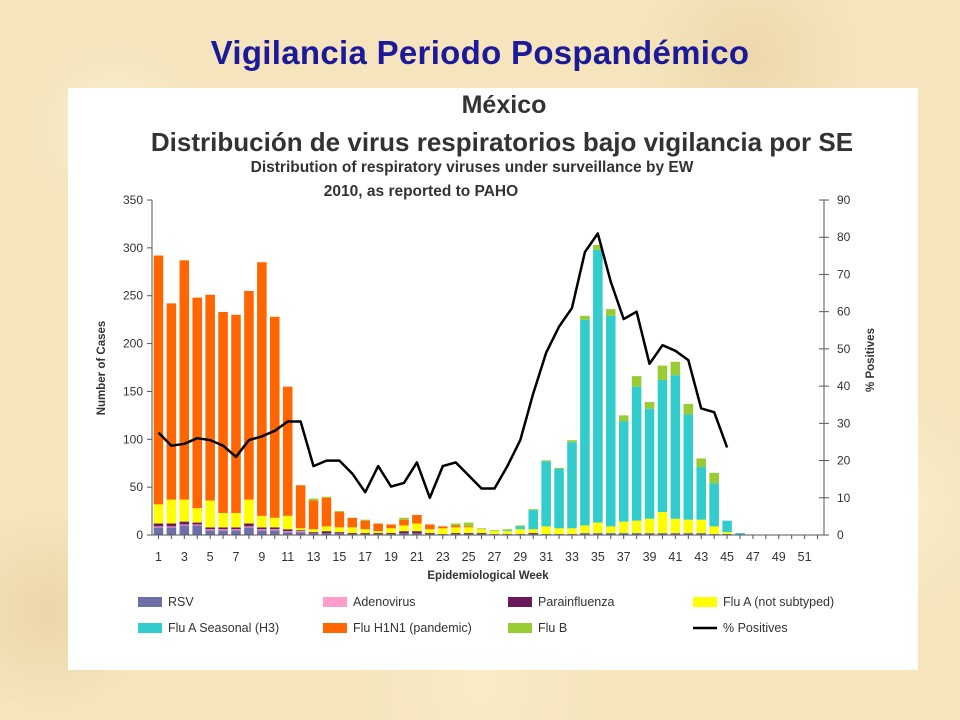 The image size is (960, 720). Describe the element at coordinates (520, 557) in the screenshot. I see `x-tick-label: 29` at that location.